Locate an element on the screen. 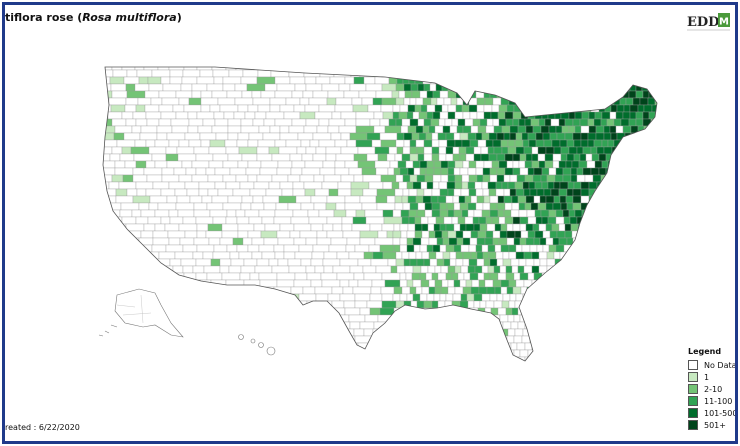 This screenshot has width=740, height=446. hawaii is located at coordinates (257, 345).